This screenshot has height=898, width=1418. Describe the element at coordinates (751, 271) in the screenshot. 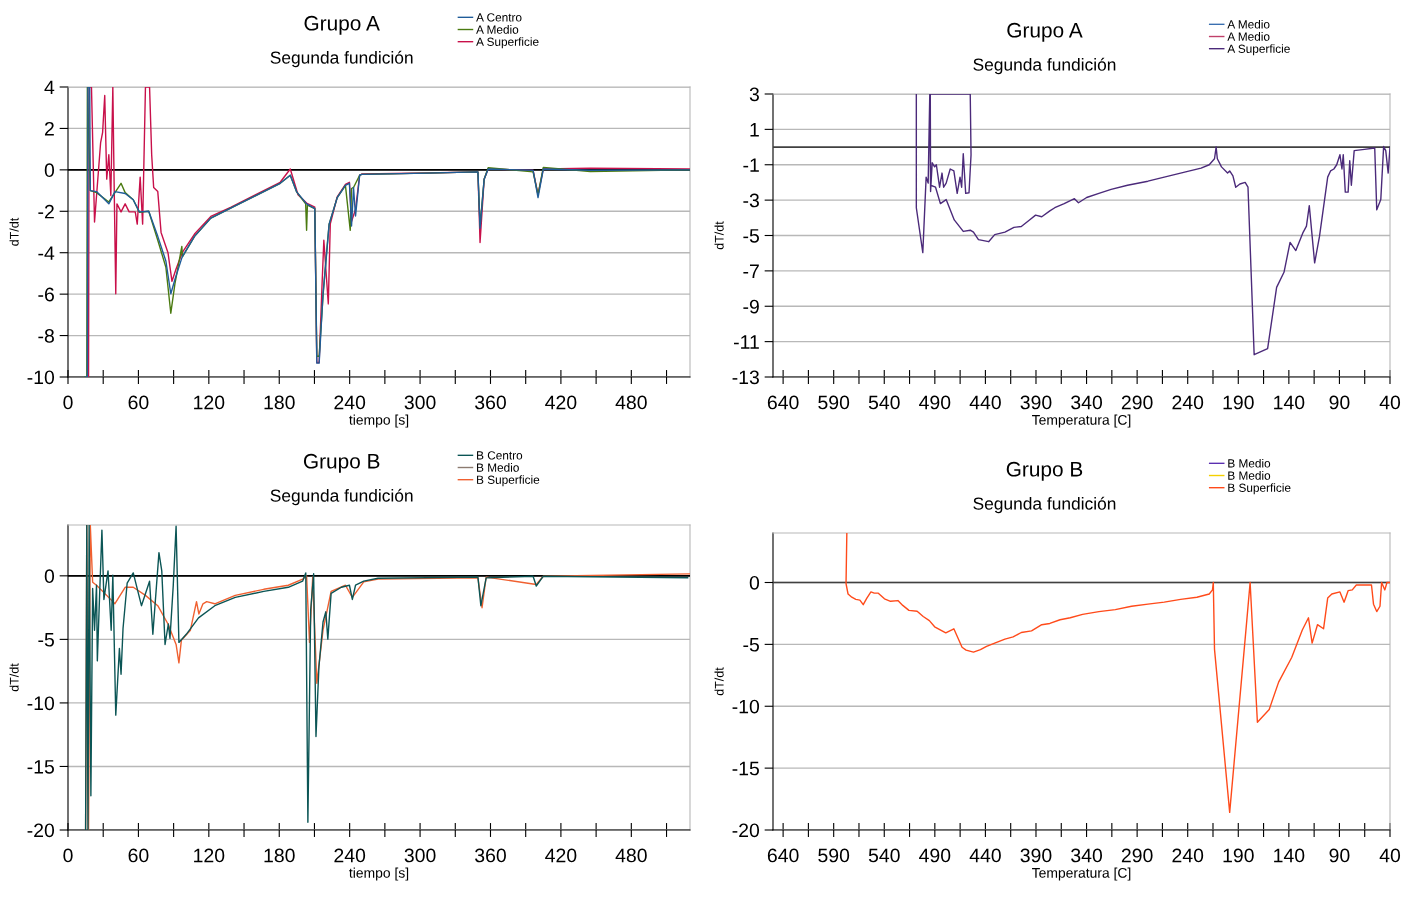

I see `y-tick-label: -7` at that location.